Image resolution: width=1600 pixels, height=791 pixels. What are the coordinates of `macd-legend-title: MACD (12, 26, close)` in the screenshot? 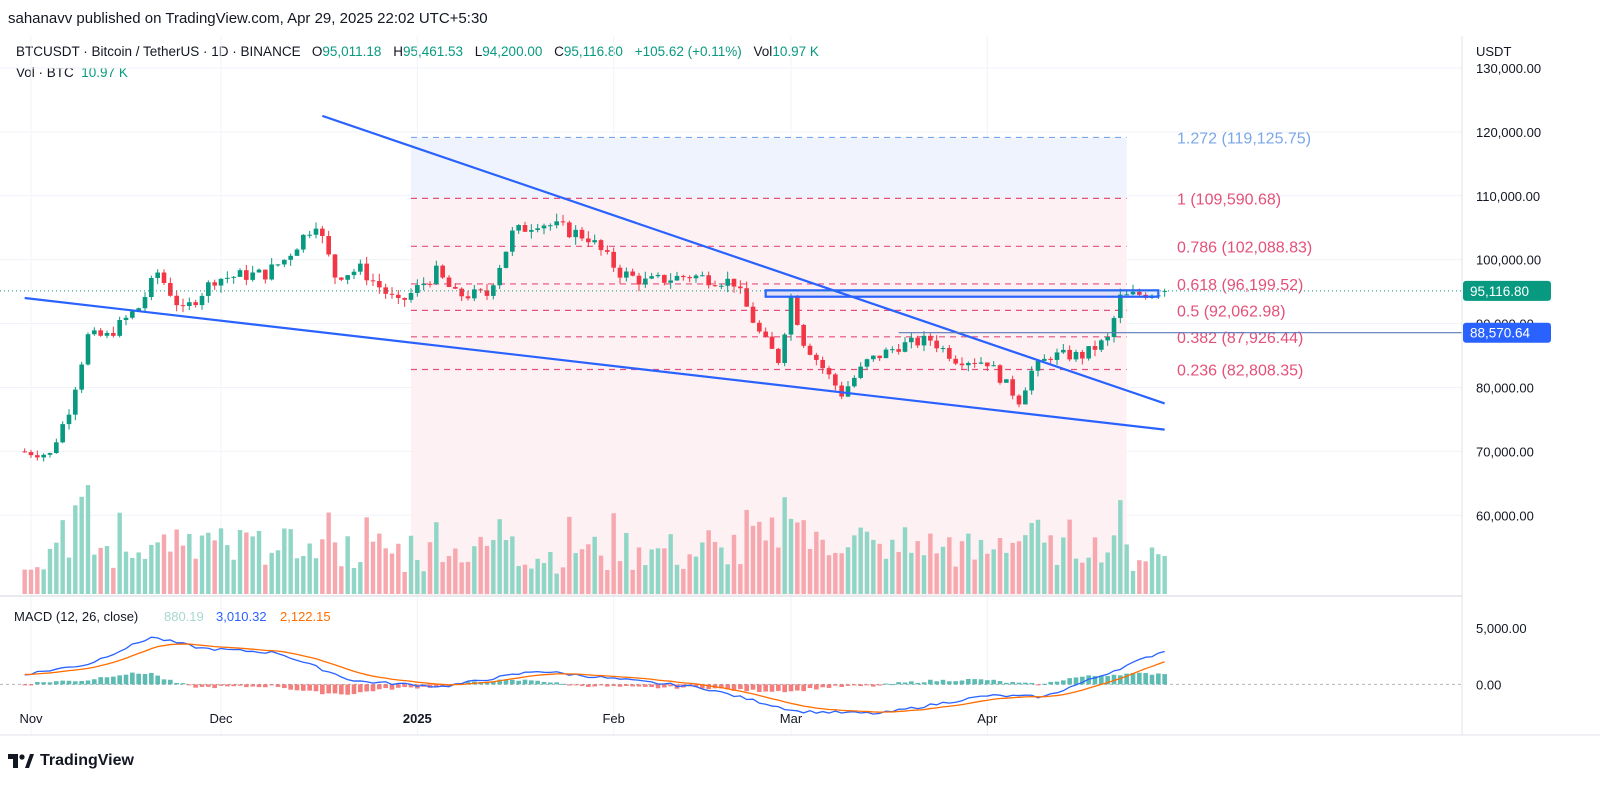 It's located at (76, 616).